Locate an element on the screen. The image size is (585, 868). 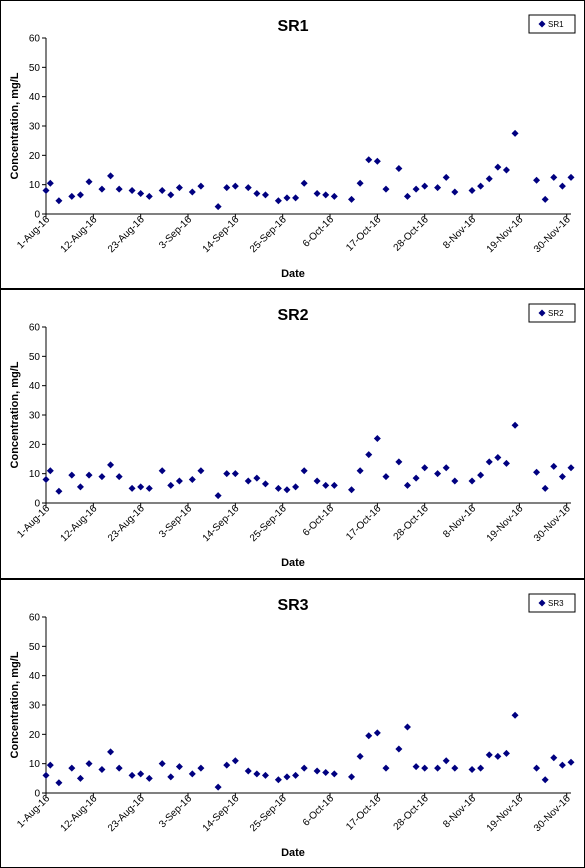
x-tick-label: 6-Oct-16 is located at coordinates (319, 521).